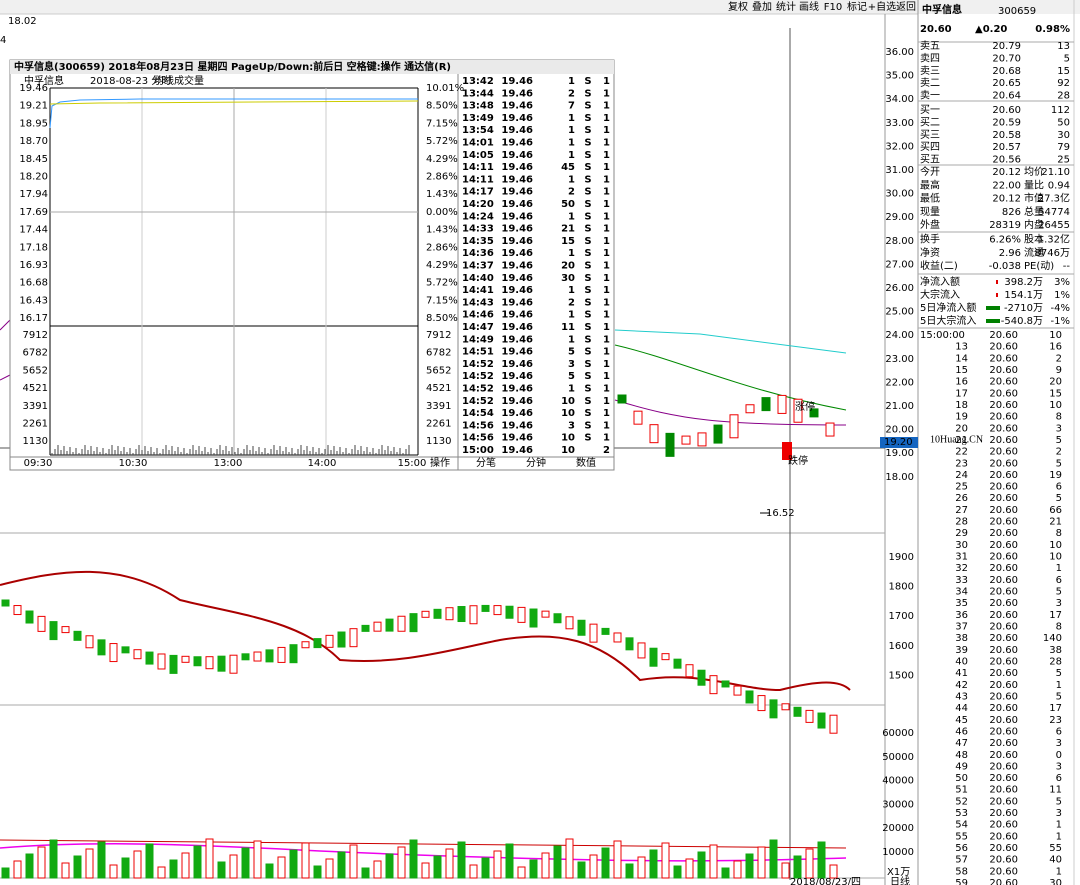 This screenshot has width=1080, height=885. Describe the element at coordinates (1059, 370) in the screenshot. I see `tick-volume: 9` at that location.